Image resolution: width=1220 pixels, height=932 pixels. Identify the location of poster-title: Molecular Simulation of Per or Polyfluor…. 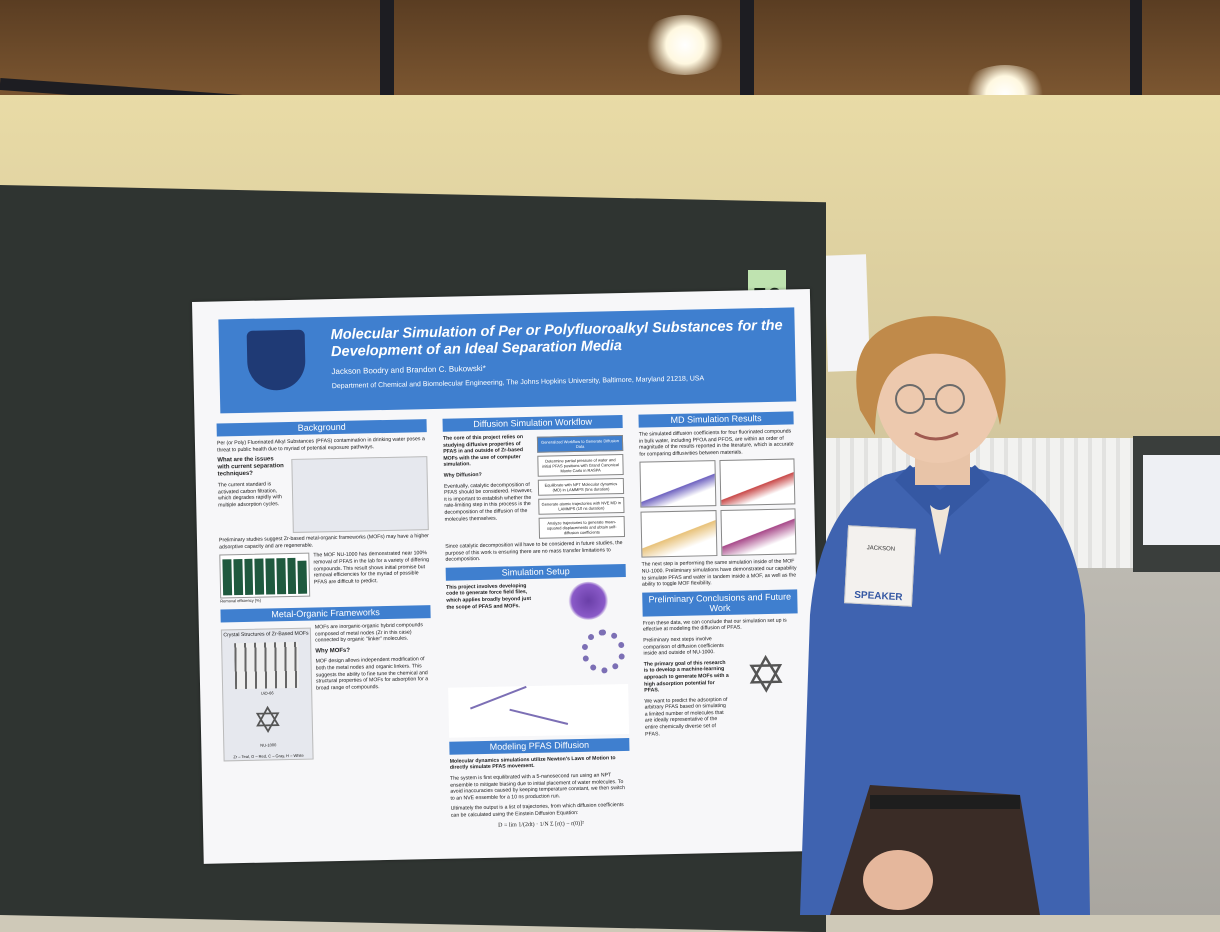
(556, 339).